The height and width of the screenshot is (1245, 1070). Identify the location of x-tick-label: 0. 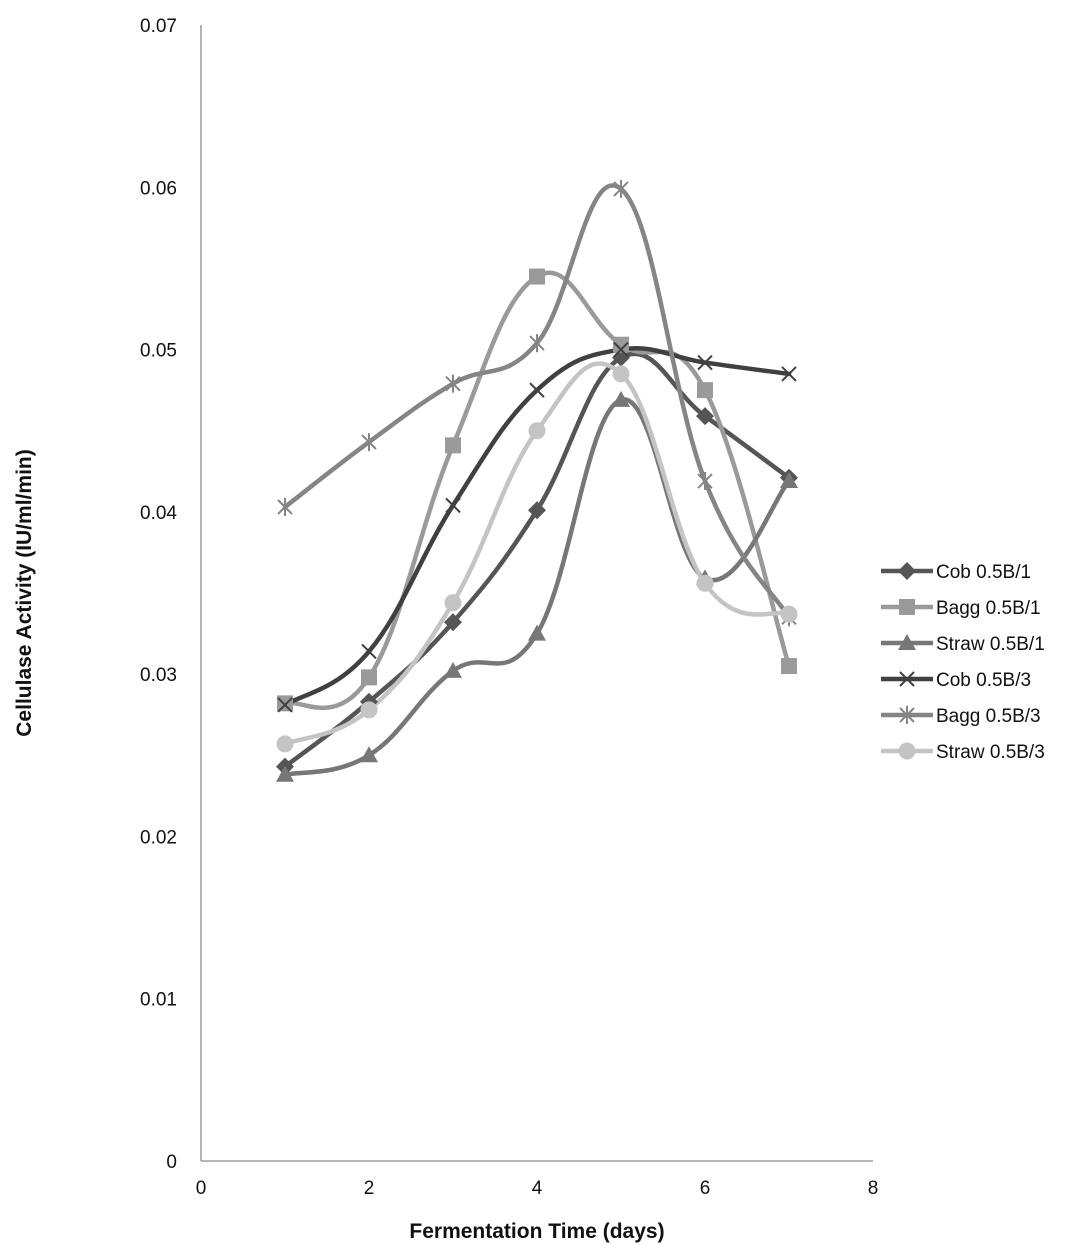
(201, 1188).